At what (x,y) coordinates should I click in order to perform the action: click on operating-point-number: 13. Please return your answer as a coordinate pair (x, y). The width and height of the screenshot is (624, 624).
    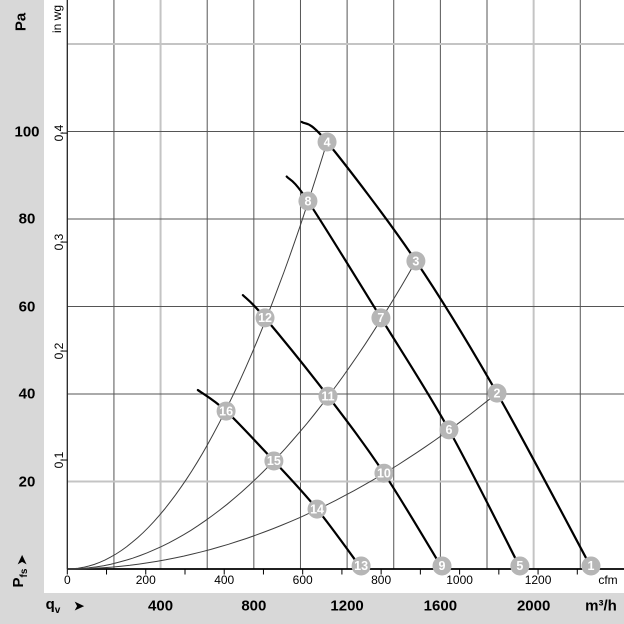
    Looking at the image, I should click on (361, 566).